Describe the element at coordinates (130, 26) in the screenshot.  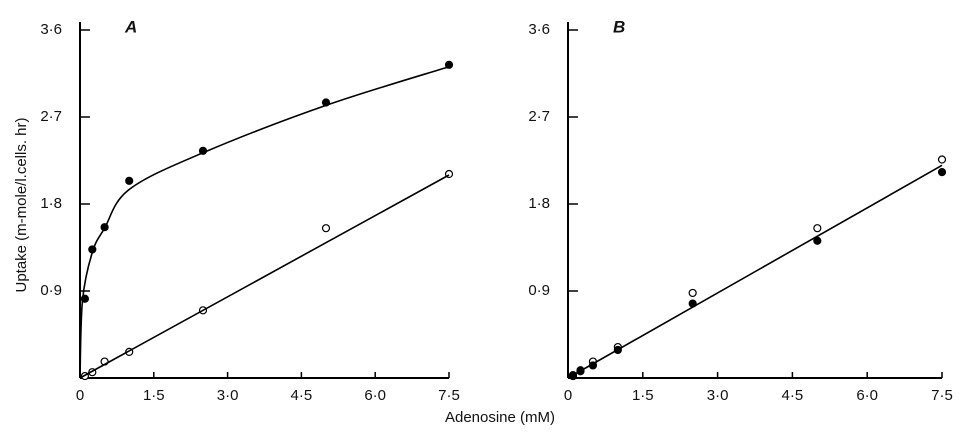
I see `panel-title: A` at that location.